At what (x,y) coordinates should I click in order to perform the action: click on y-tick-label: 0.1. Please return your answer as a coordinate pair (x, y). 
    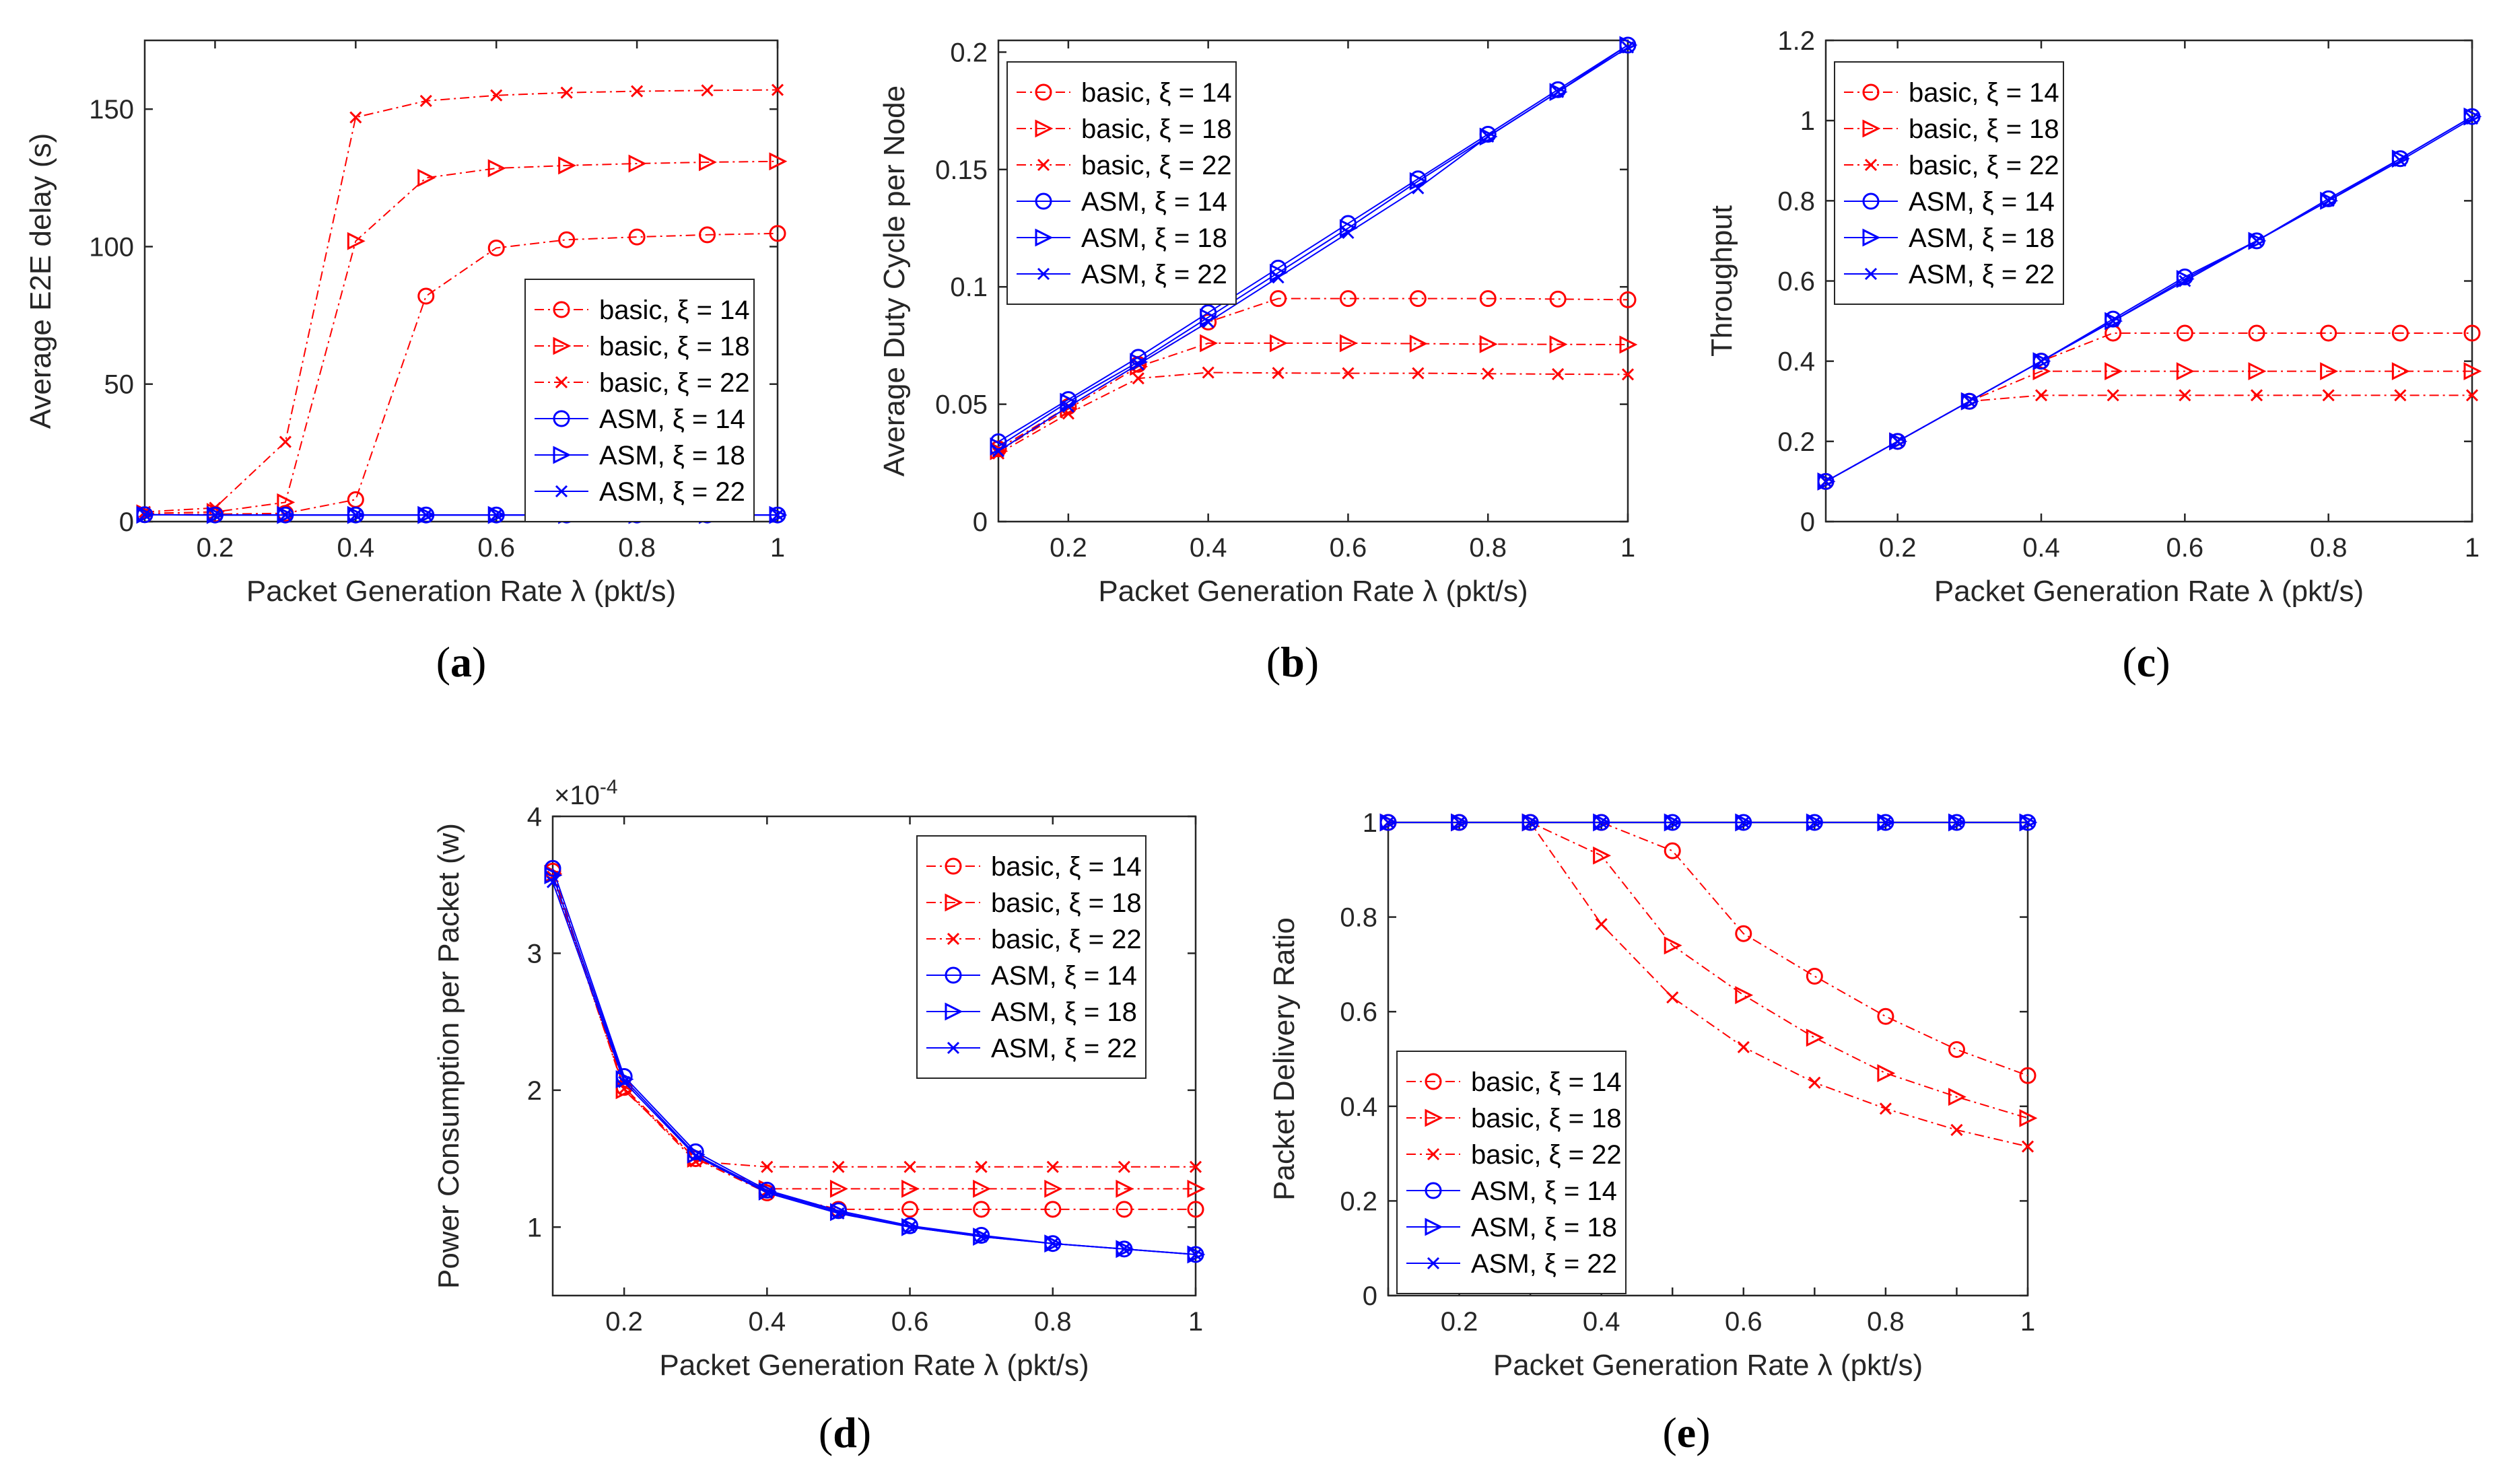
    Looking at the image, I should click on (969, 288).